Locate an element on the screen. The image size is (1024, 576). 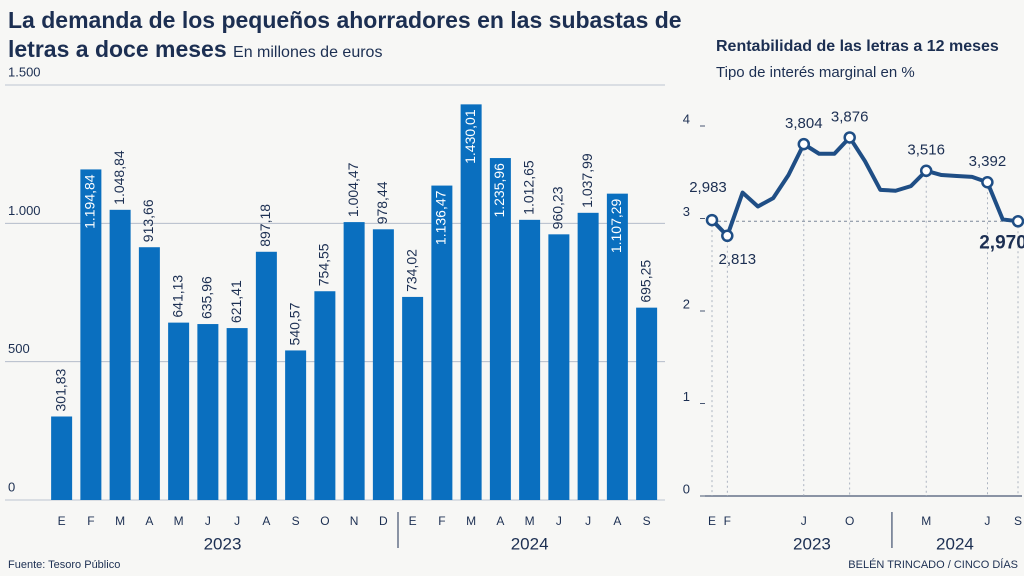
y-tick-label: 1.500 is located at coordinates (24, 71).